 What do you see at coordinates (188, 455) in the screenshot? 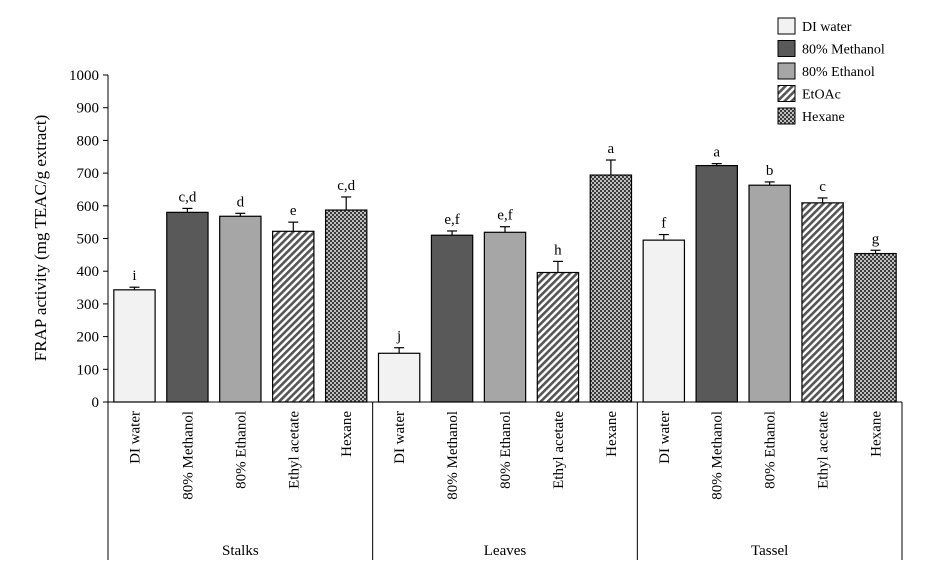
I see `bar-stalks-80-methanol-category-label: 80% Methanol` at bounding box center [188, 455].